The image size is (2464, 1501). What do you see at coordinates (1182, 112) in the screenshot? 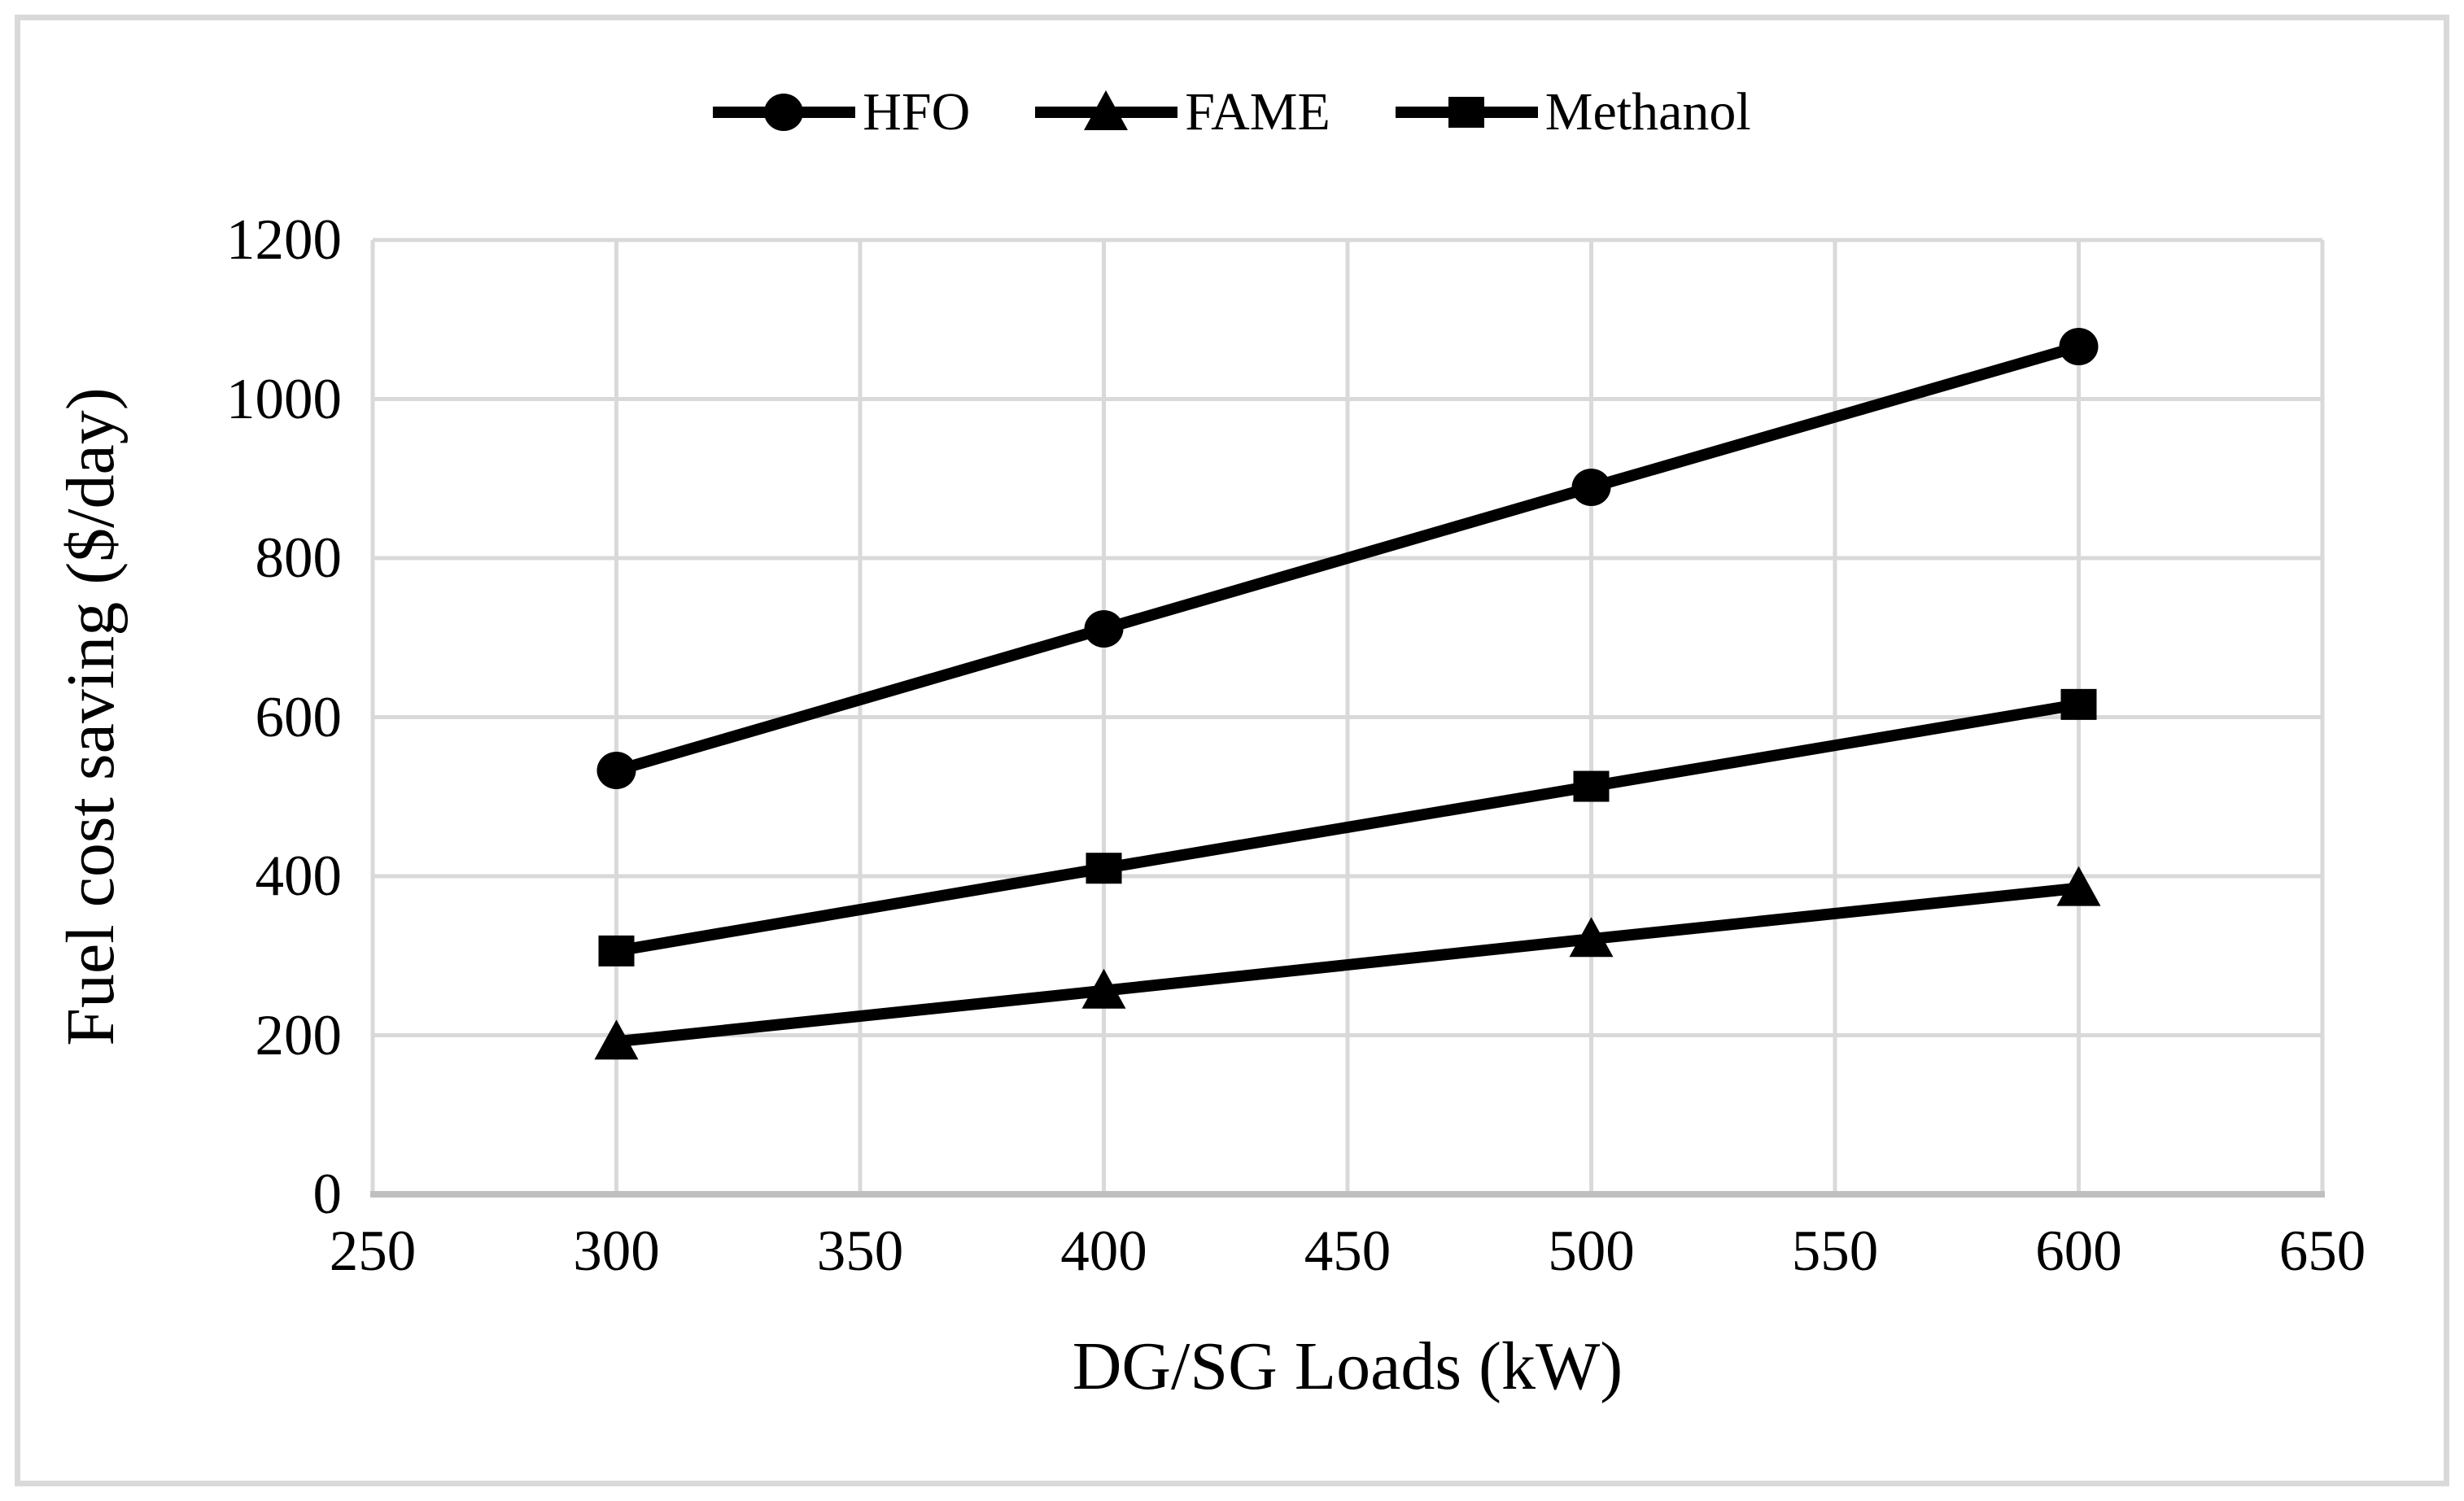
I see `legend-item-fame: FAME` at bounding box center [1182, 112].